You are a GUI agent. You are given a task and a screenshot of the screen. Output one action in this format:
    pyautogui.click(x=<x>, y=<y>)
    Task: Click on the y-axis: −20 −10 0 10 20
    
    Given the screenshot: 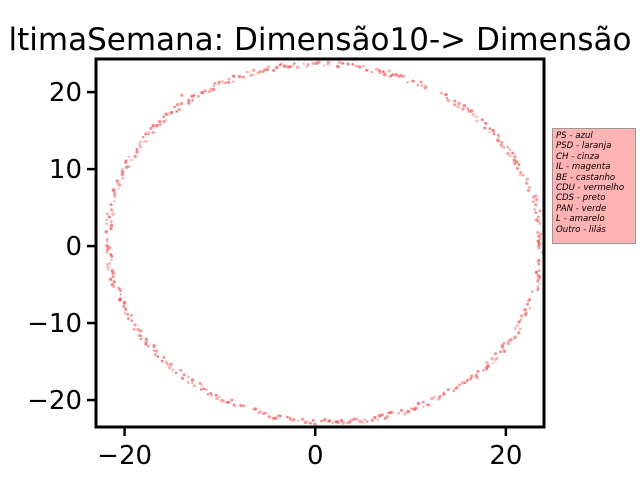 What is the action you would take?
    pyautogui.click(x=61, y=247)
    